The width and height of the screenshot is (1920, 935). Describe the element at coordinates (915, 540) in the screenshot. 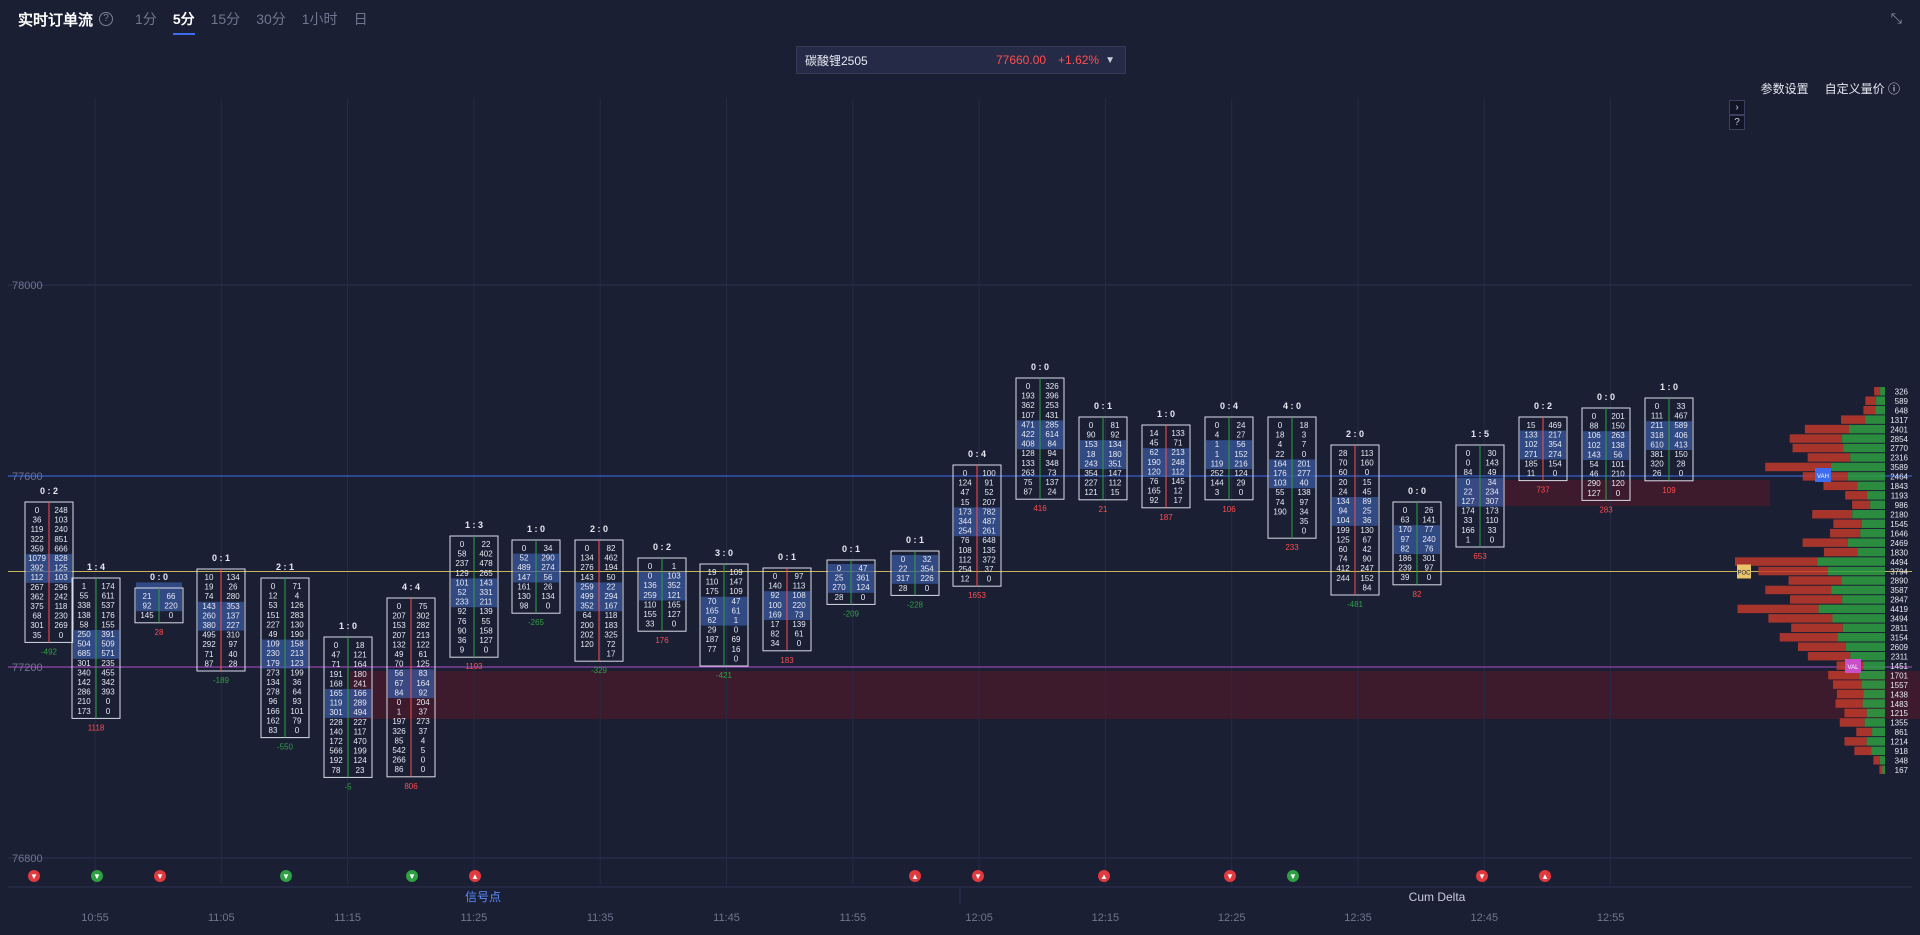

I see `candle-ratio-label: 0 : 1` at that location.